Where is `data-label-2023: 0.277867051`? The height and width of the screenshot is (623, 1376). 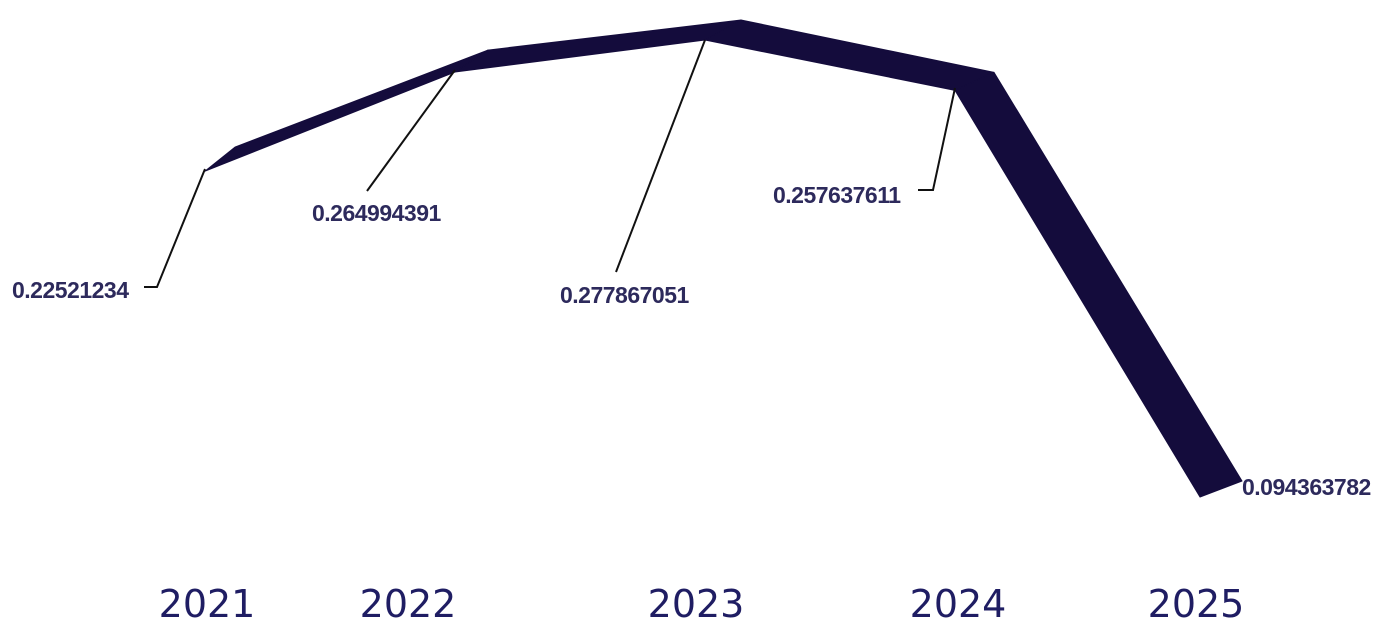
data-label-2023: 0.277867051 is located at coordinates (625, 295).